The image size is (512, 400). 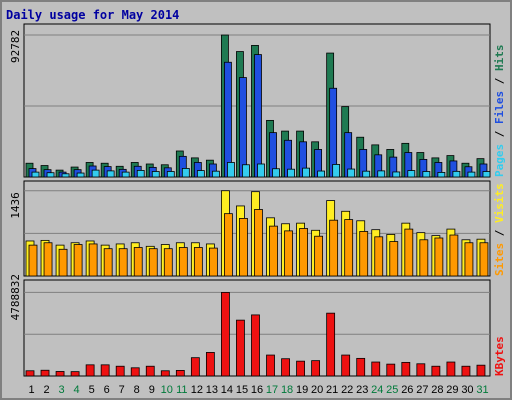 What do you see at coordinates (15, 46) in the screenshot?
I see `max-value-label: 92782` at bounding box center [15, 46].